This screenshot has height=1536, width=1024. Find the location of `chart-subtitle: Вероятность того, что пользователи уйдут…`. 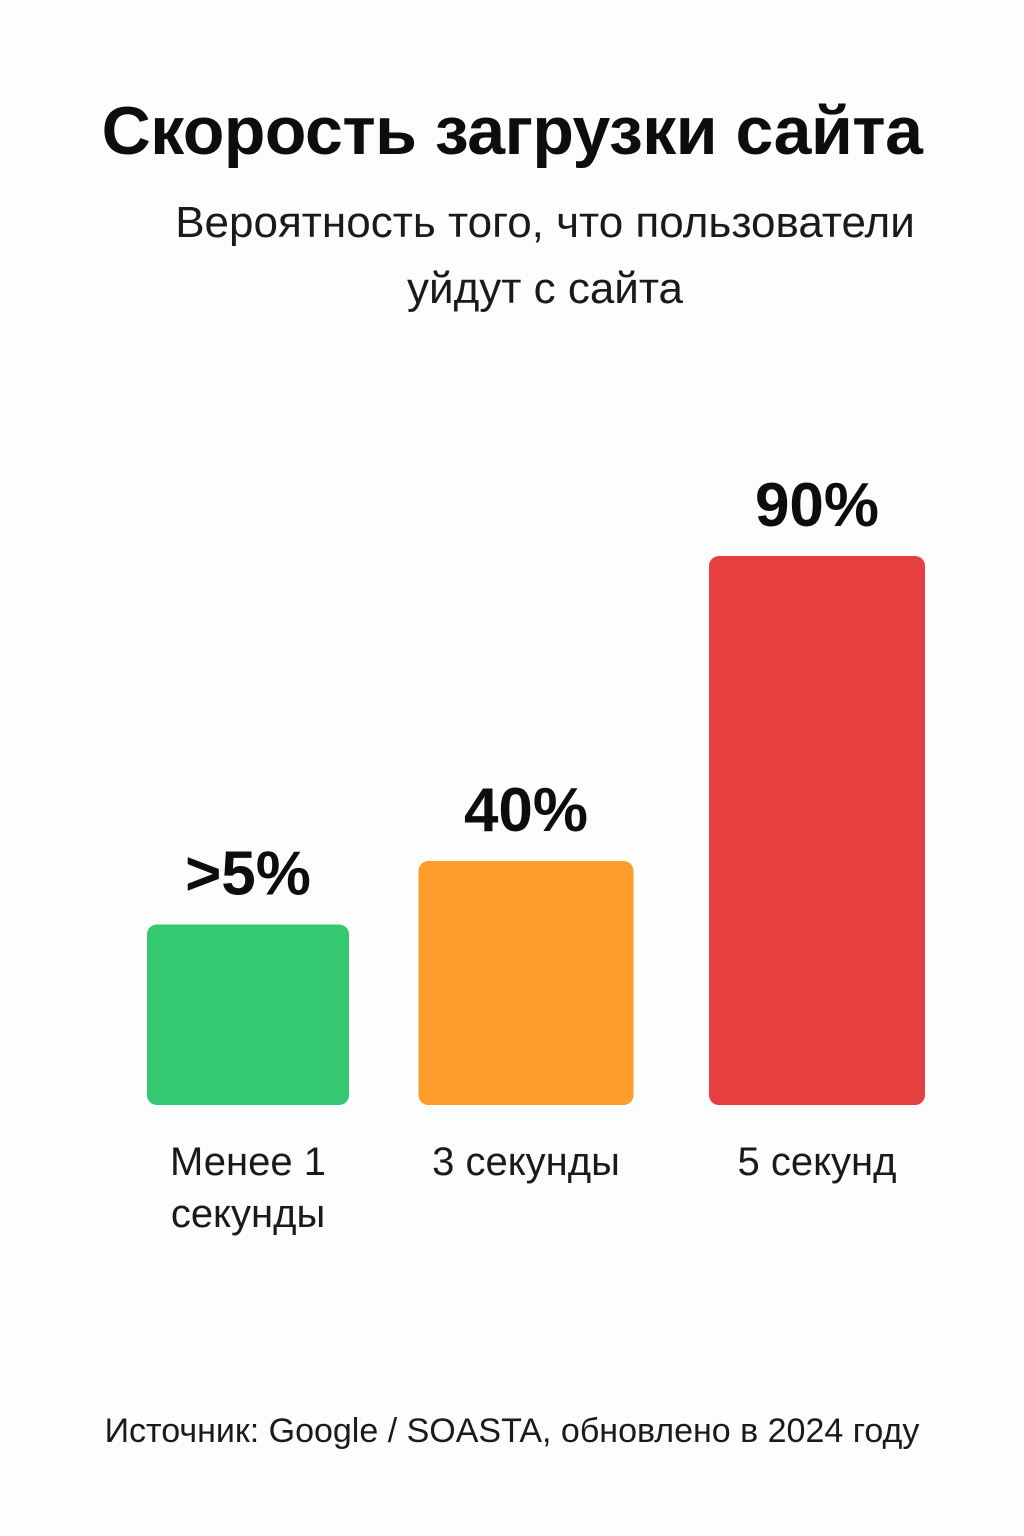

chart-subtitle: Вероятность того, что пользователи уйдут… is located at coordinates (545, 255).